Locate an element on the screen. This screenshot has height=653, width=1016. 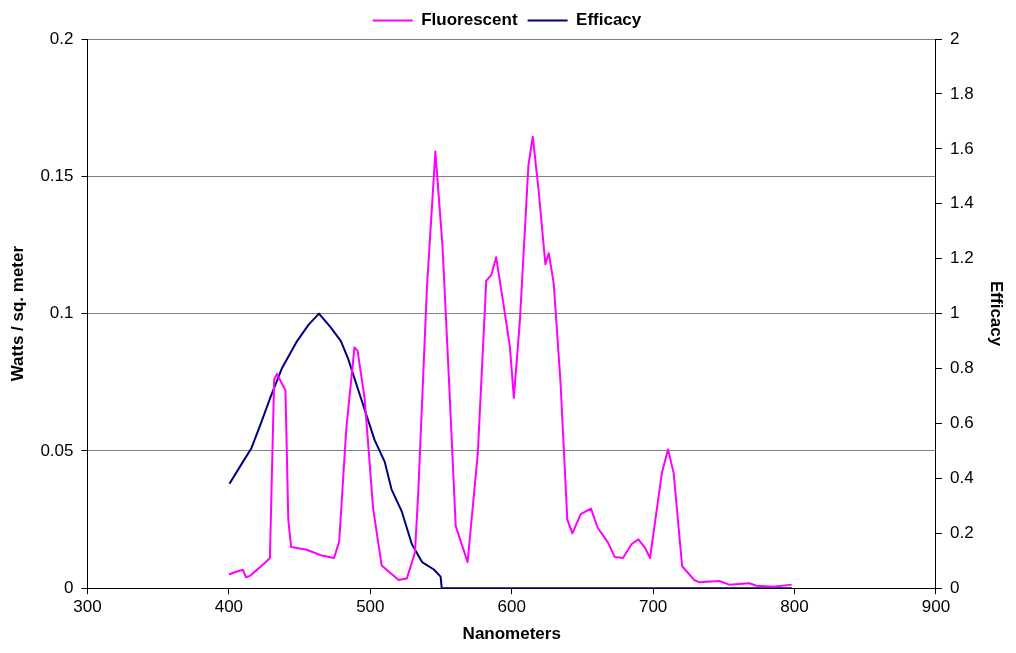
y2-axis-title: Efficacy is located at coordinates (997, 314).